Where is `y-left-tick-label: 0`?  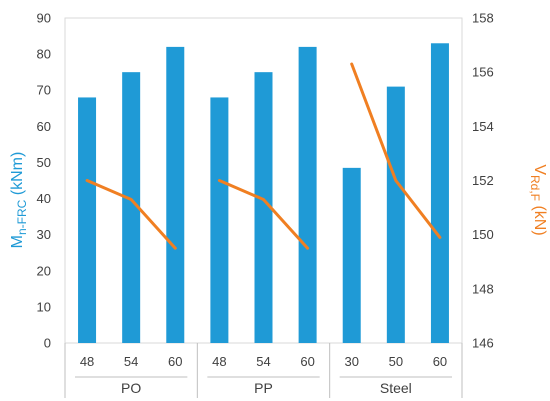
y-left-tick-label: 0 is located at coordinates (47, 343).